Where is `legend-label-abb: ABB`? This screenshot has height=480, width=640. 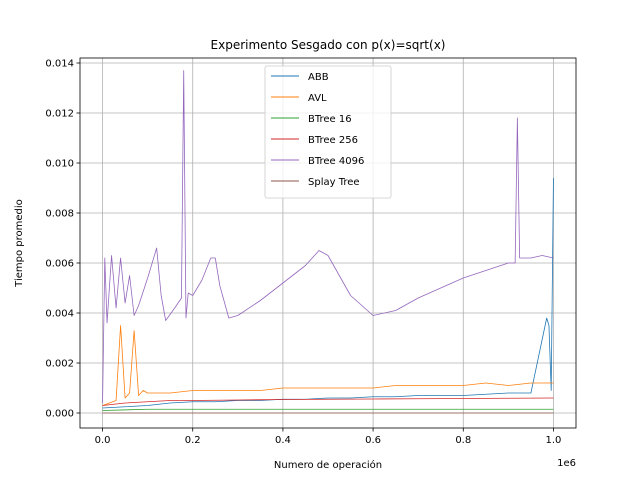
legend-label-abb: ABB is located at coordinates (318, 77).